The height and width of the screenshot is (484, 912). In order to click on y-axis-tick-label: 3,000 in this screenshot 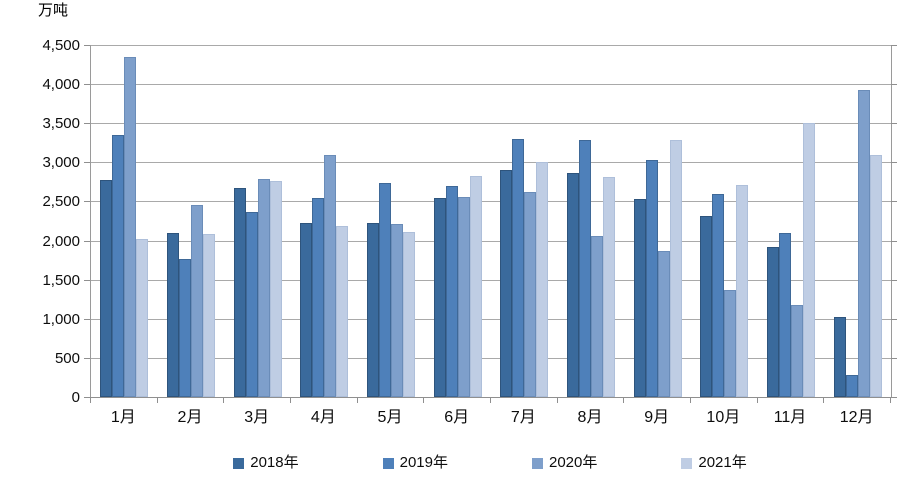, I will do `click(61, 163)`.